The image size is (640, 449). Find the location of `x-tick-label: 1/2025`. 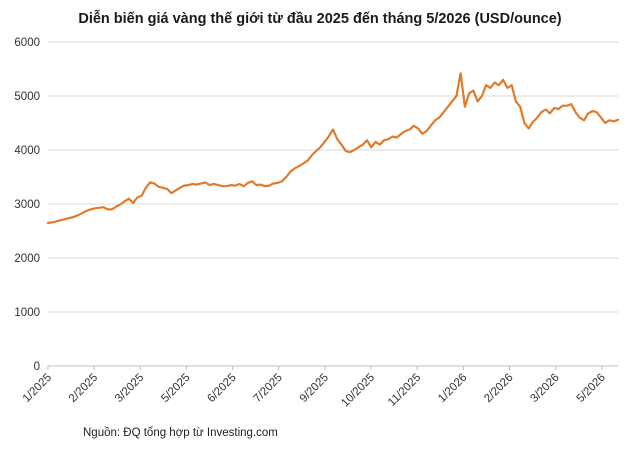

x-tick-label: 1/2025 is located at coordinates (37, 388).